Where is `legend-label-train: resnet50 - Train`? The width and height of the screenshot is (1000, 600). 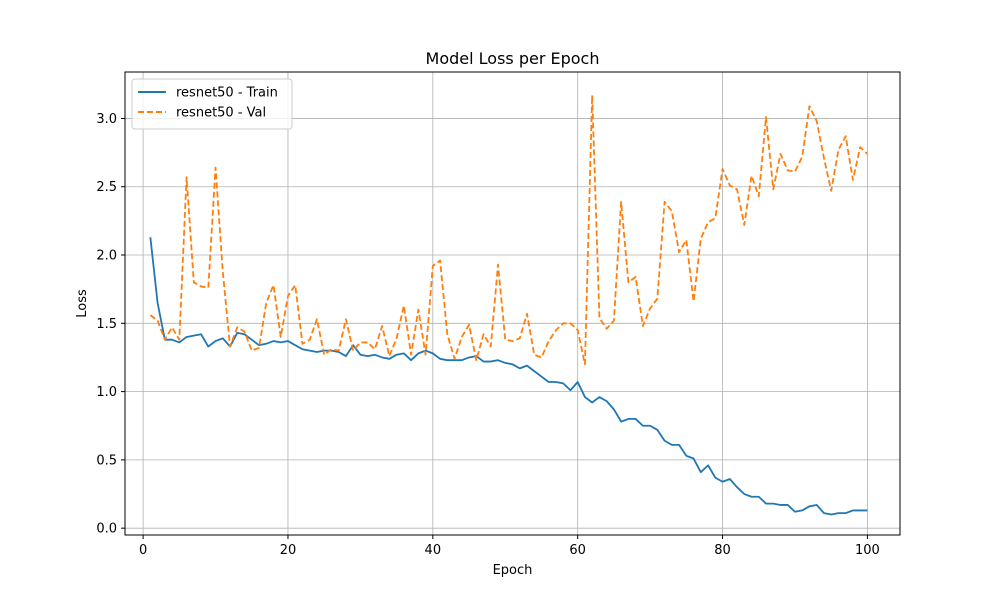
legend-label-train: resnet50 - Train is located at coordinates (227, 93).